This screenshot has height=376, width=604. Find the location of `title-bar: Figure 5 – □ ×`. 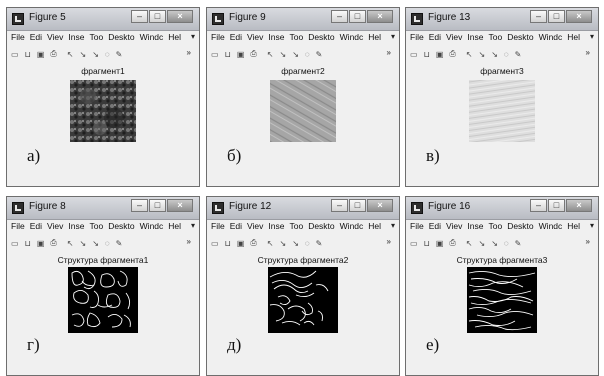

title-bar: Figure 5 – □ × is located at coordinates (103, 19).